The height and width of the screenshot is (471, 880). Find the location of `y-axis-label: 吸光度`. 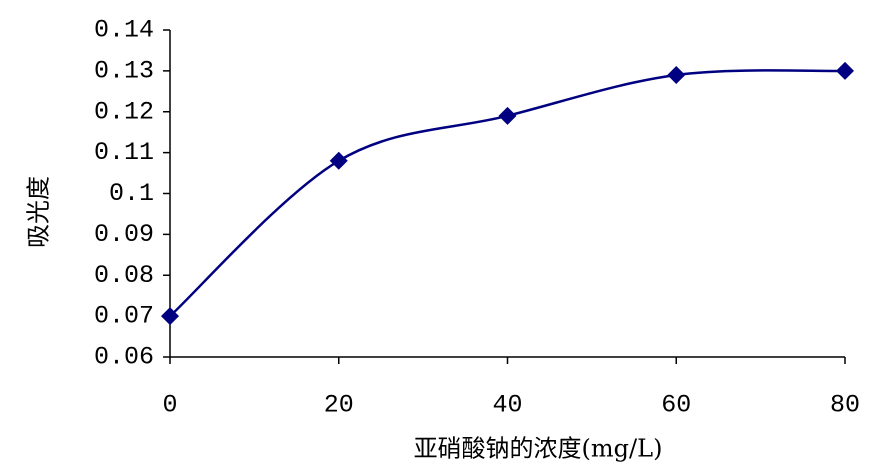

y-axis-label: 吸光度 is located at coordinates (39, 212).